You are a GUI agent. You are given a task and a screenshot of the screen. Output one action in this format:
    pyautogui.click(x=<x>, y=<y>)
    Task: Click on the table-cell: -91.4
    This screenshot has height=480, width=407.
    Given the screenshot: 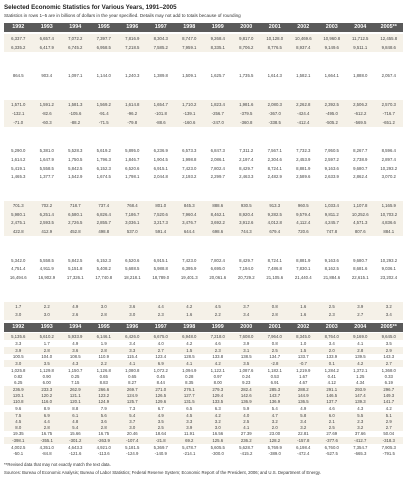 What is the action you would take?
    pyautogui.click(x=103, y=113)
    